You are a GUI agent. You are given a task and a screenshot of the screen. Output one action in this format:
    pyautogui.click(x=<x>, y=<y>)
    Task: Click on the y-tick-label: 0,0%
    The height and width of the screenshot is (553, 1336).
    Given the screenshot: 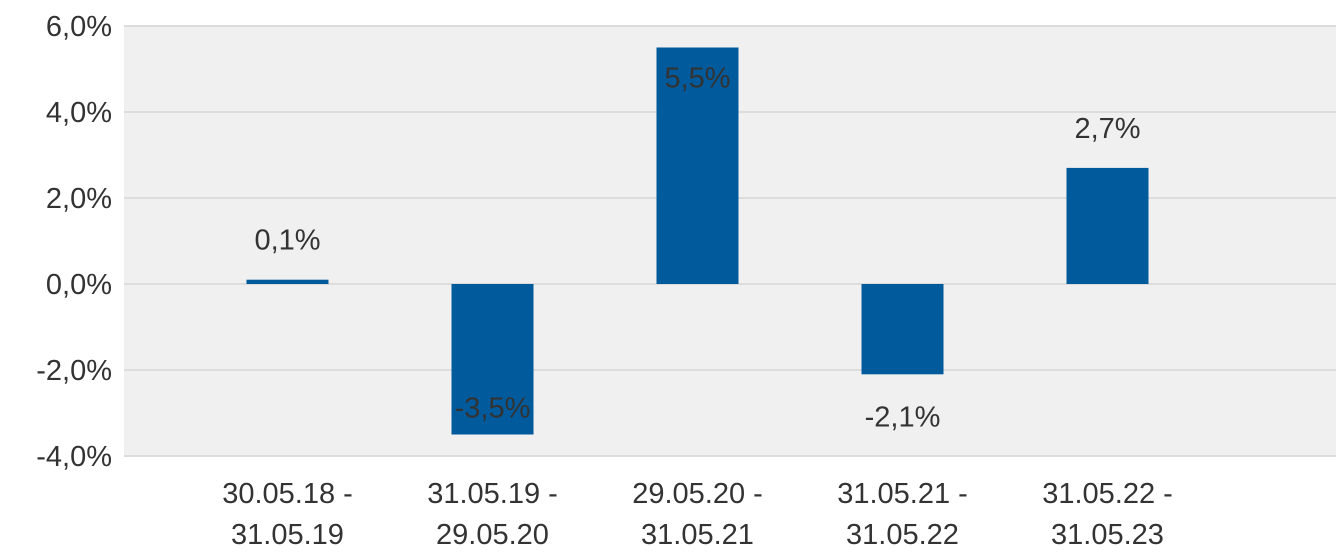 What is the action you would take?
    pyautogui.click(x=79, y=285)
    